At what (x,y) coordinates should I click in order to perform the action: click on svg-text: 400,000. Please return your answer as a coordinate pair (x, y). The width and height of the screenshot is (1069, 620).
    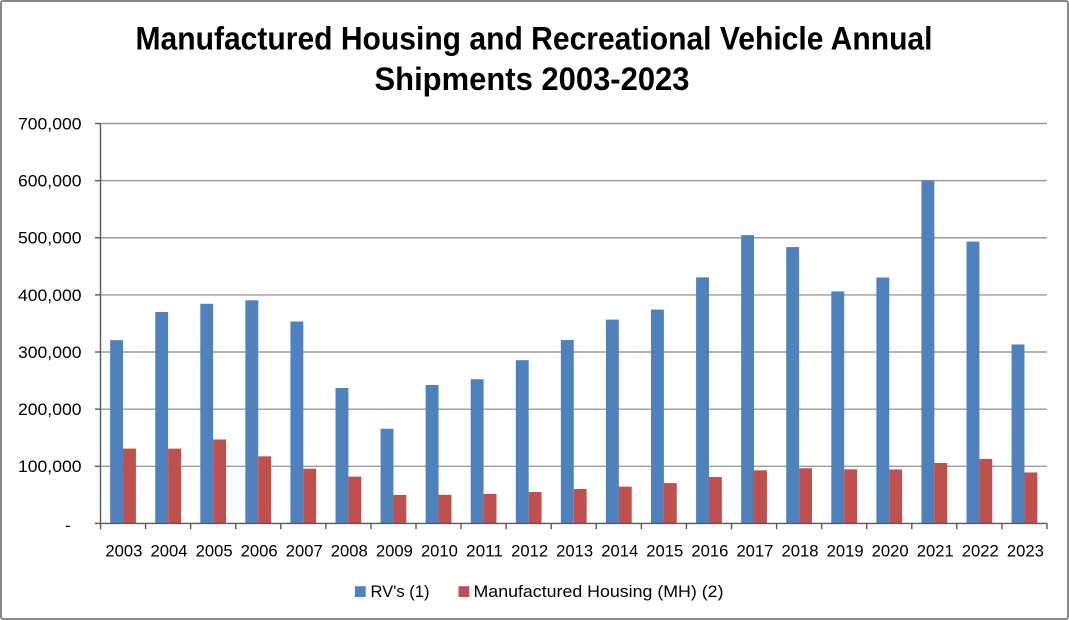
    Looking at the image, I should click on (50, 295).